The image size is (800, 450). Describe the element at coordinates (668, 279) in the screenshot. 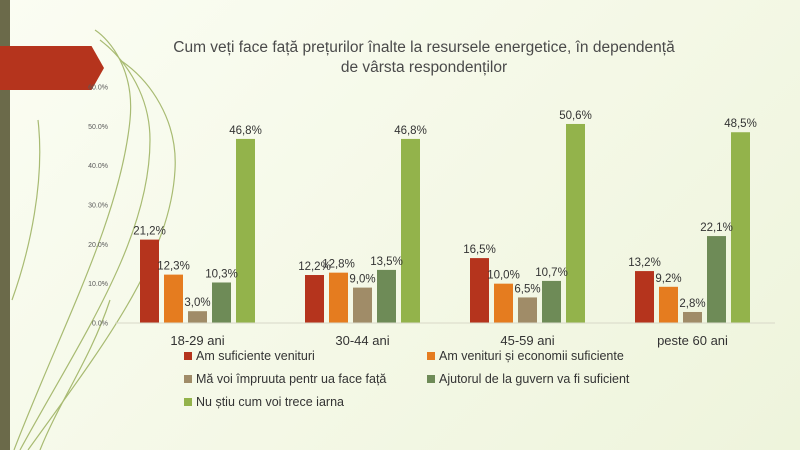

I see `data-label: 9,2%` at that location.